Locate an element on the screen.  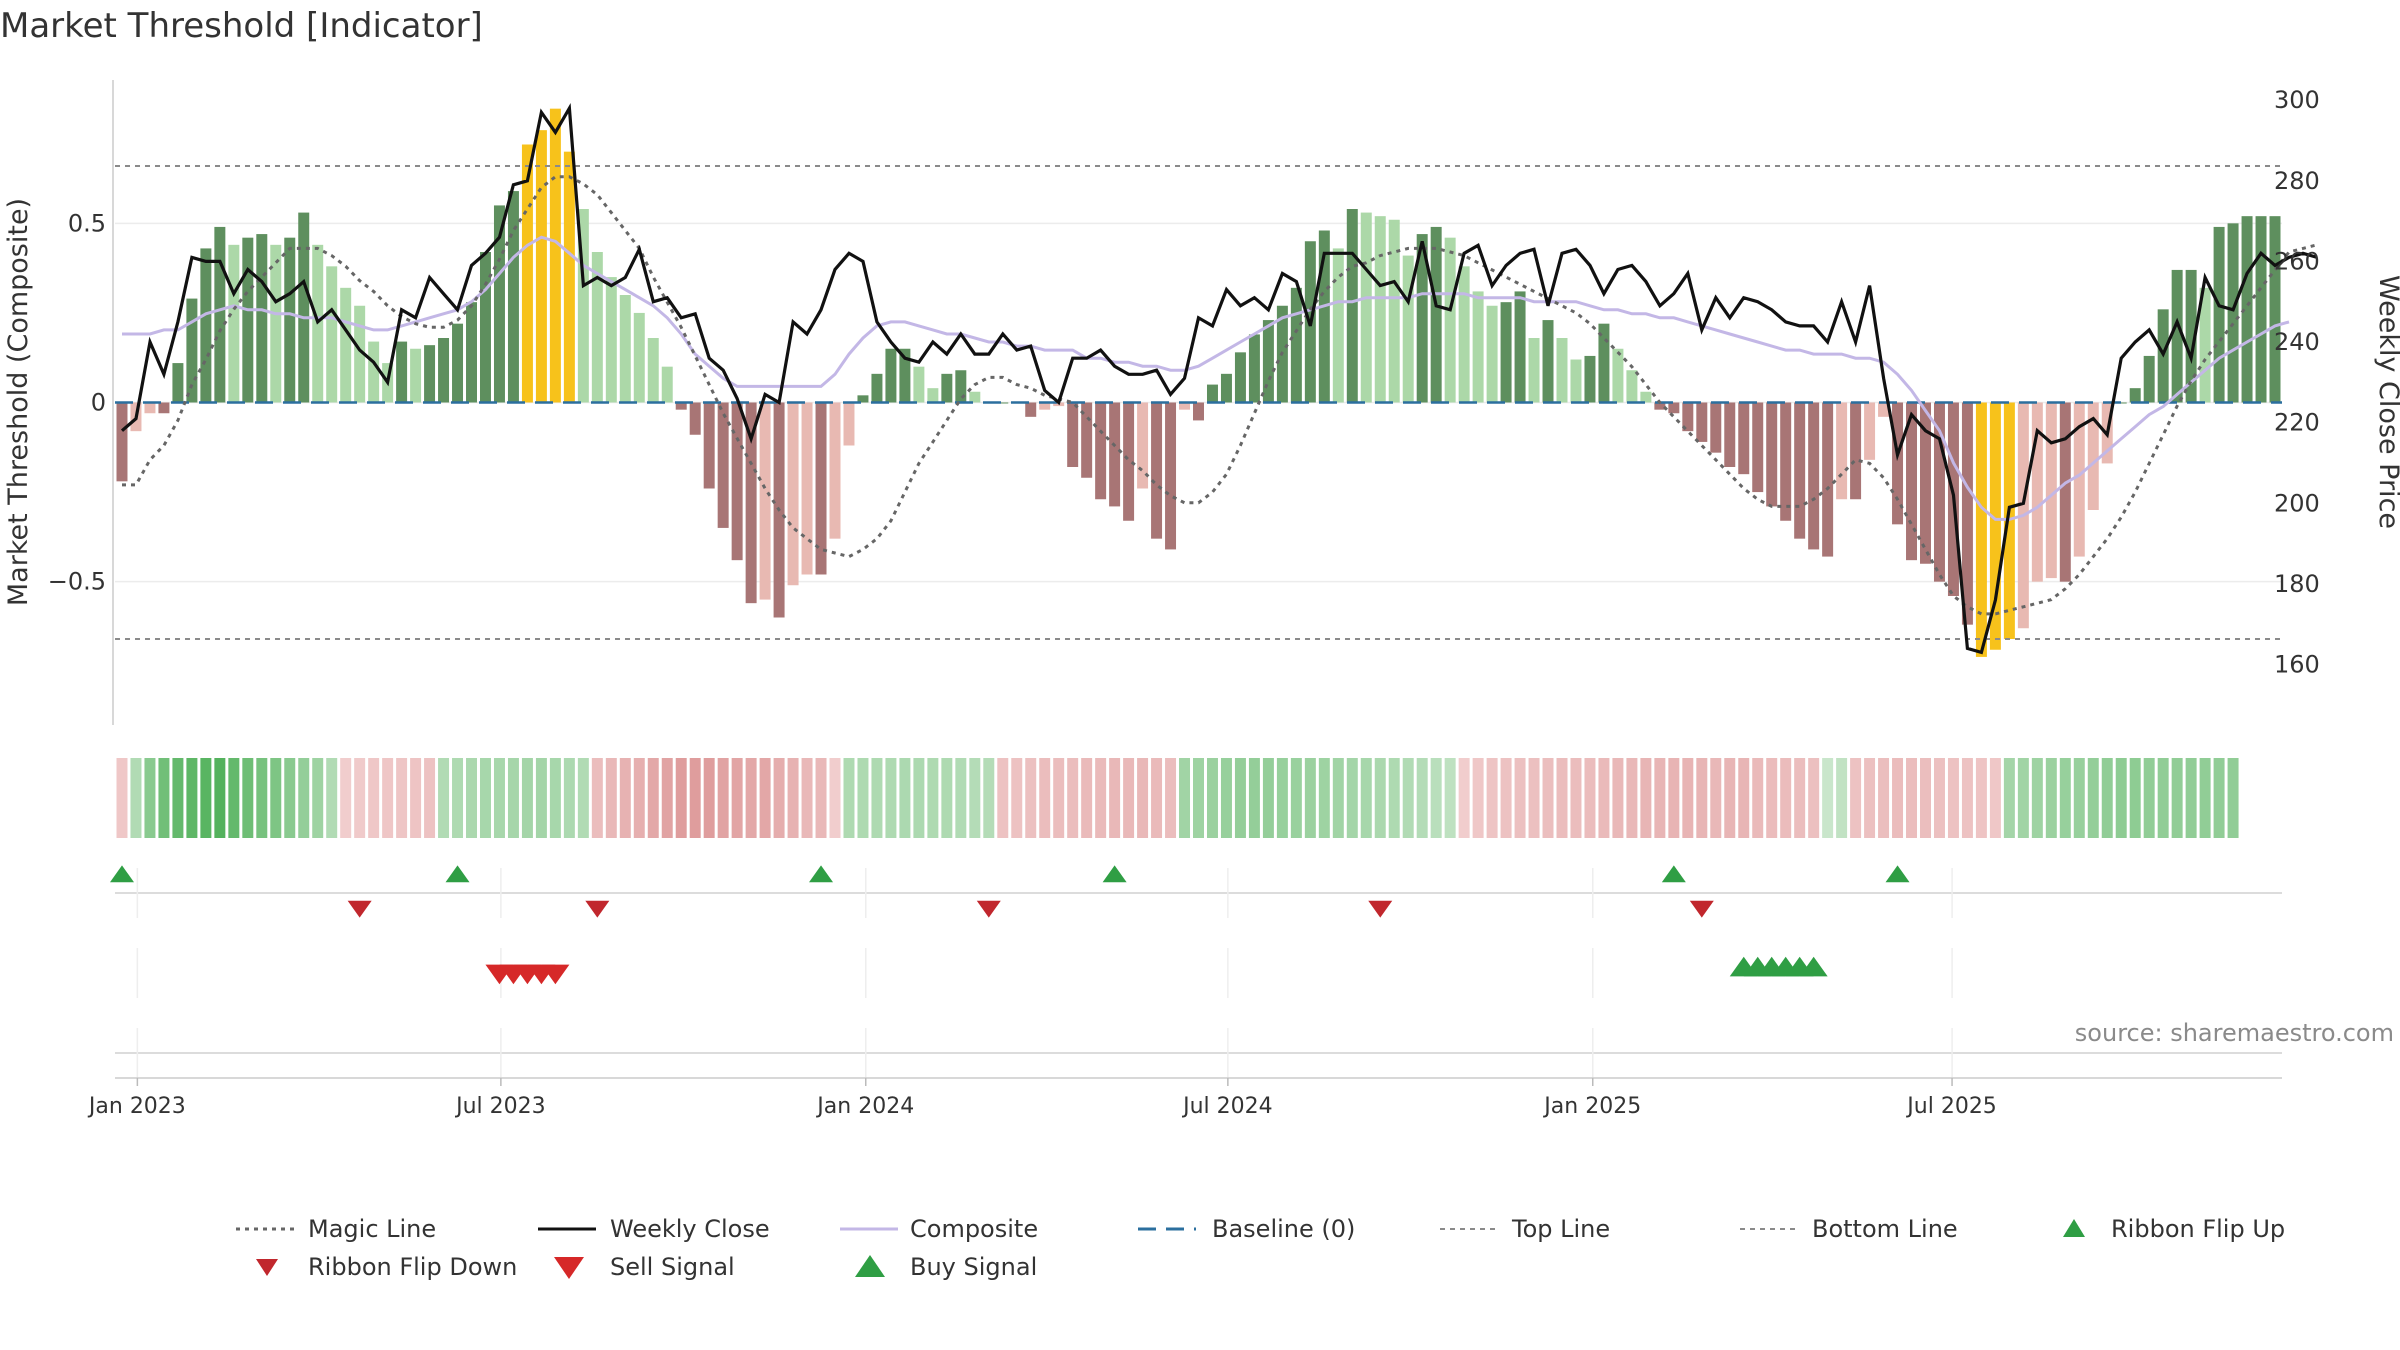
right-tick-label: 260 is located at coordinates (2297, 261).